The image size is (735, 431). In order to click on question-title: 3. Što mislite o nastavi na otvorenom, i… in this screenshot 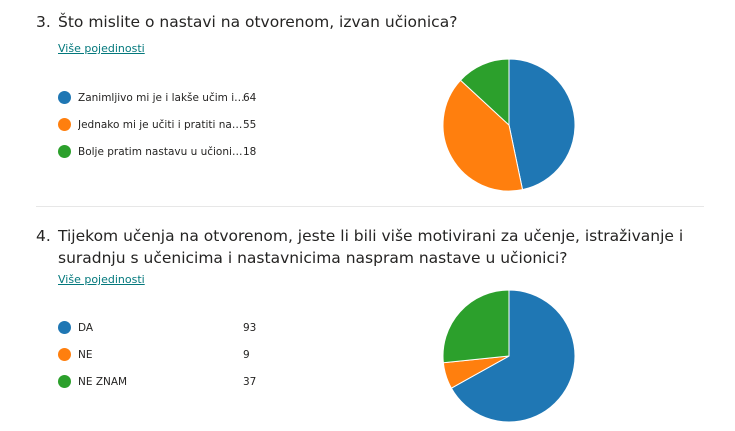, I will do `click(246, 22)`.